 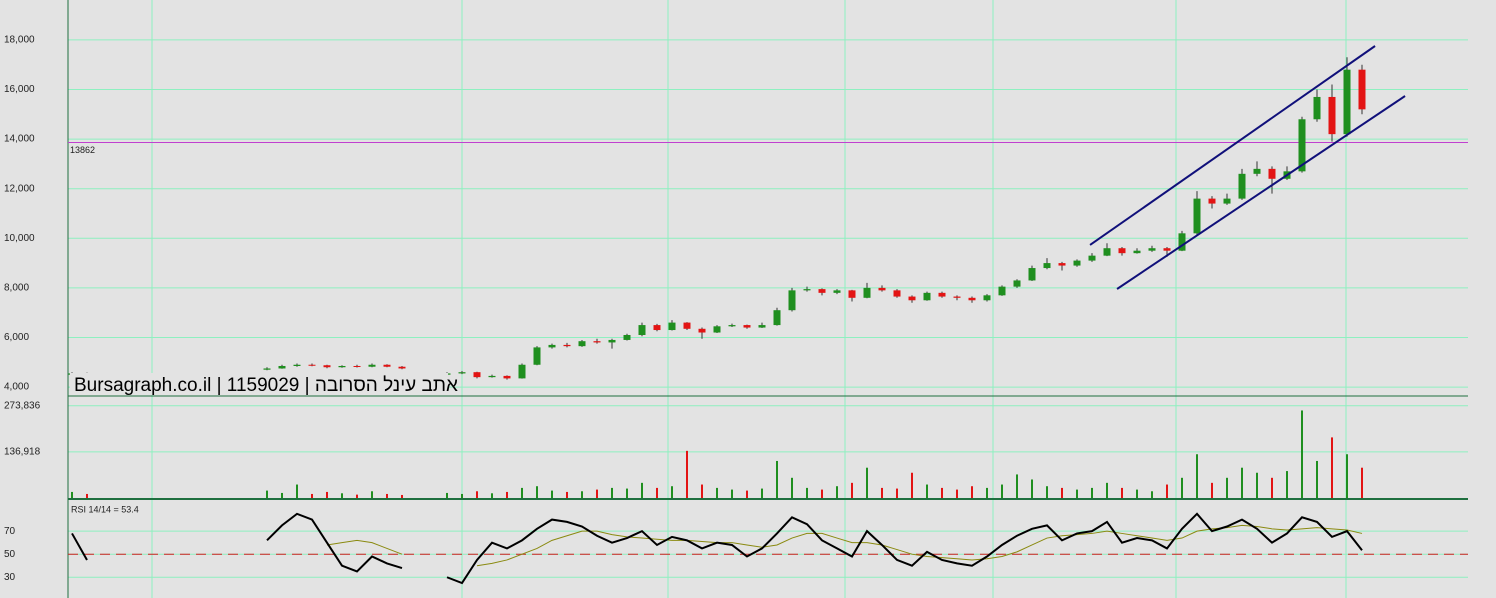 What do you see at coordinates (19, 89) in the screenshot?
I see `y-tick-label: 16,000` at bounding box center [19, 89].